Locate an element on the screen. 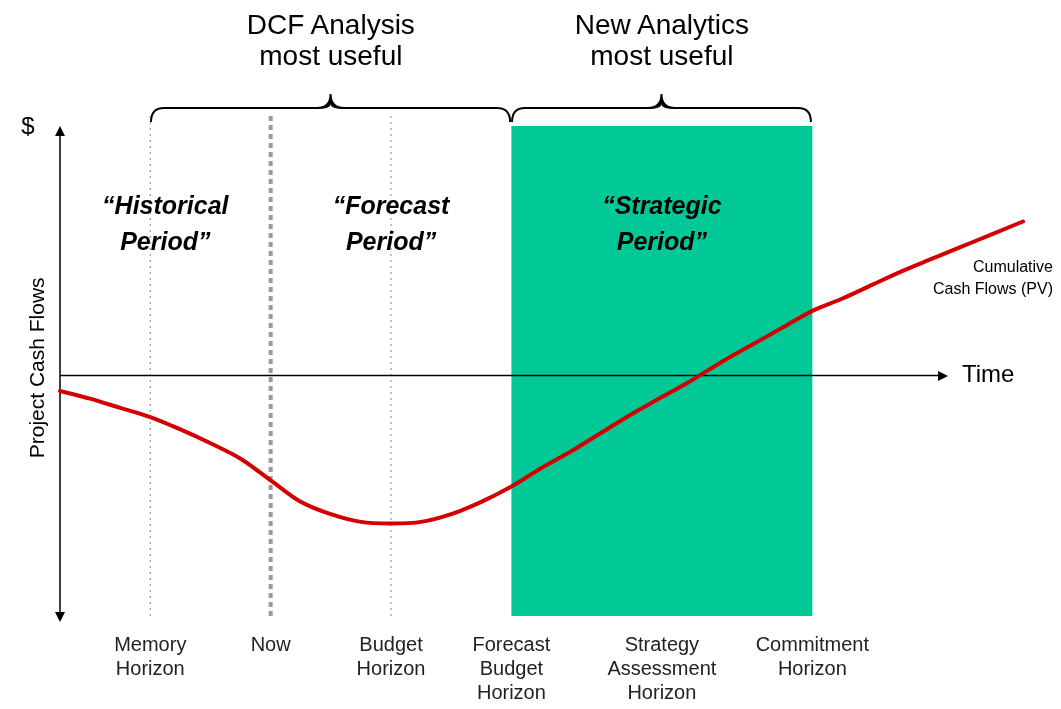  x-tick-label: Now is located at coordinates (271, 643).